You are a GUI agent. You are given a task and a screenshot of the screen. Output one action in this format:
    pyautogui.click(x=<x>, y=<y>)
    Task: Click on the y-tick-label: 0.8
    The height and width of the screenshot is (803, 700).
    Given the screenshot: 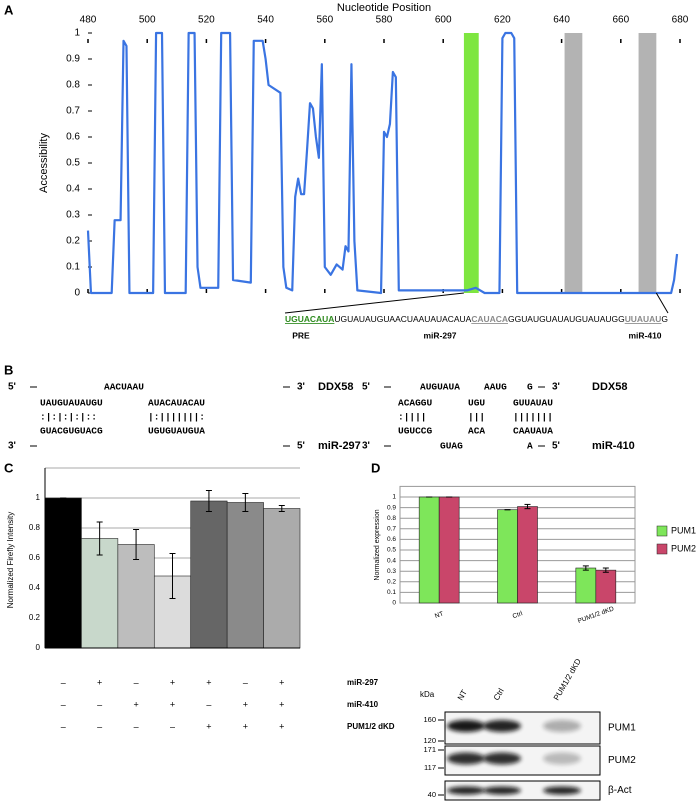 What is the action you would take?
    pyautogui.click(x=73, y=85)
    